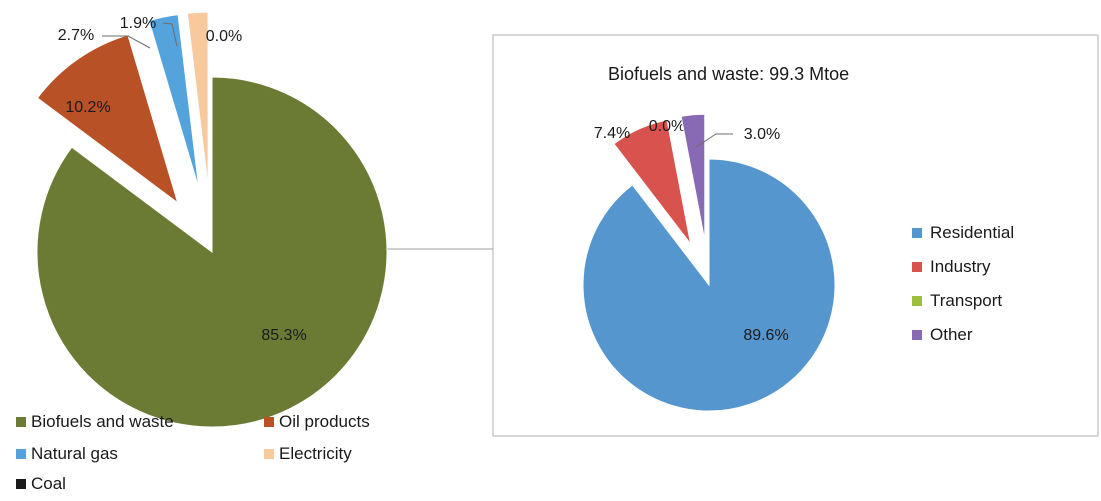 The image size is (1101, 501). I want to click on pie-slice-residential, so click(709, 285).